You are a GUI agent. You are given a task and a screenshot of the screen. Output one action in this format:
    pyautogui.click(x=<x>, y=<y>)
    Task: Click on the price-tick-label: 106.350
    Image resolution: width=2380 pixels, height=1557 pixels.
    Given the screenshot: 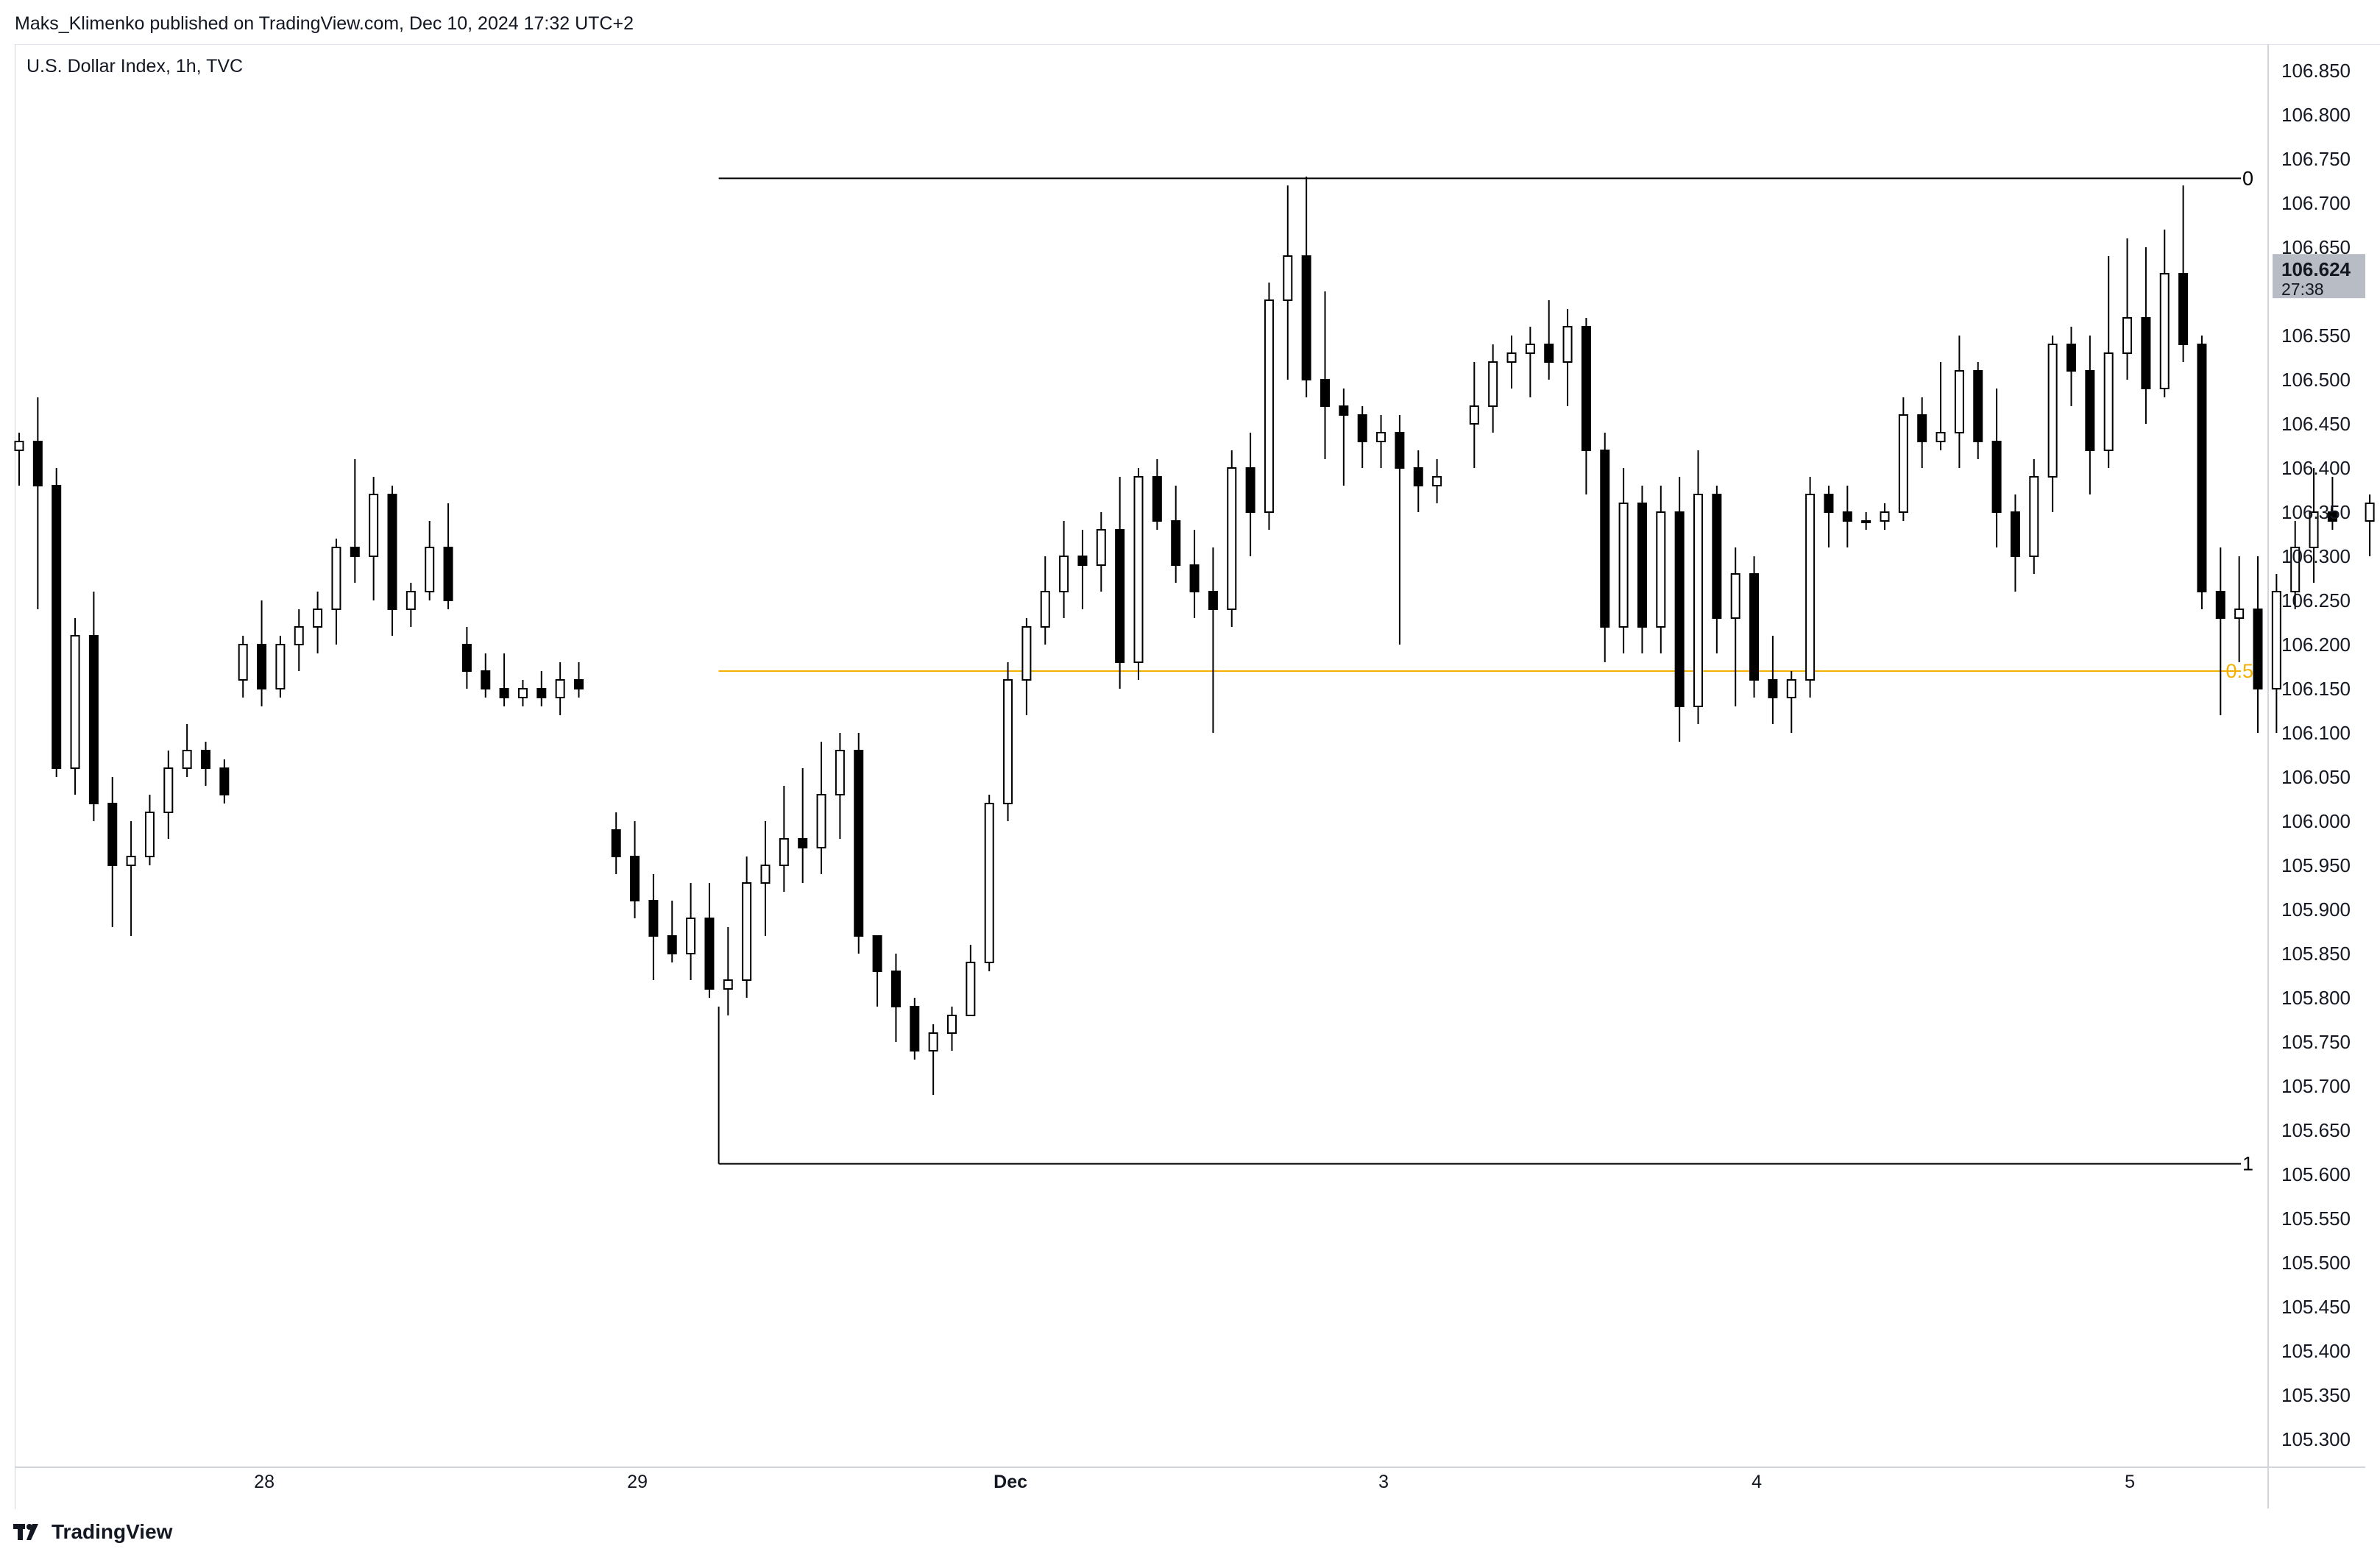 What is the action you would take?
    pyautogui.click(x=2316, y=512)
    